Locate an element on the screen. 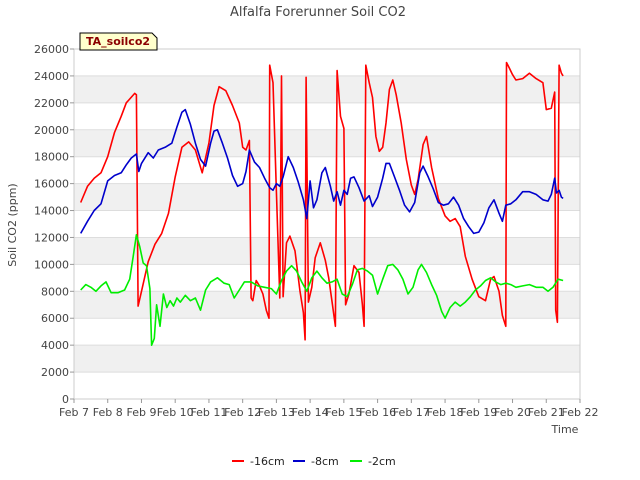  y-tick-label: 20000 is located at coordinates (51, 130).